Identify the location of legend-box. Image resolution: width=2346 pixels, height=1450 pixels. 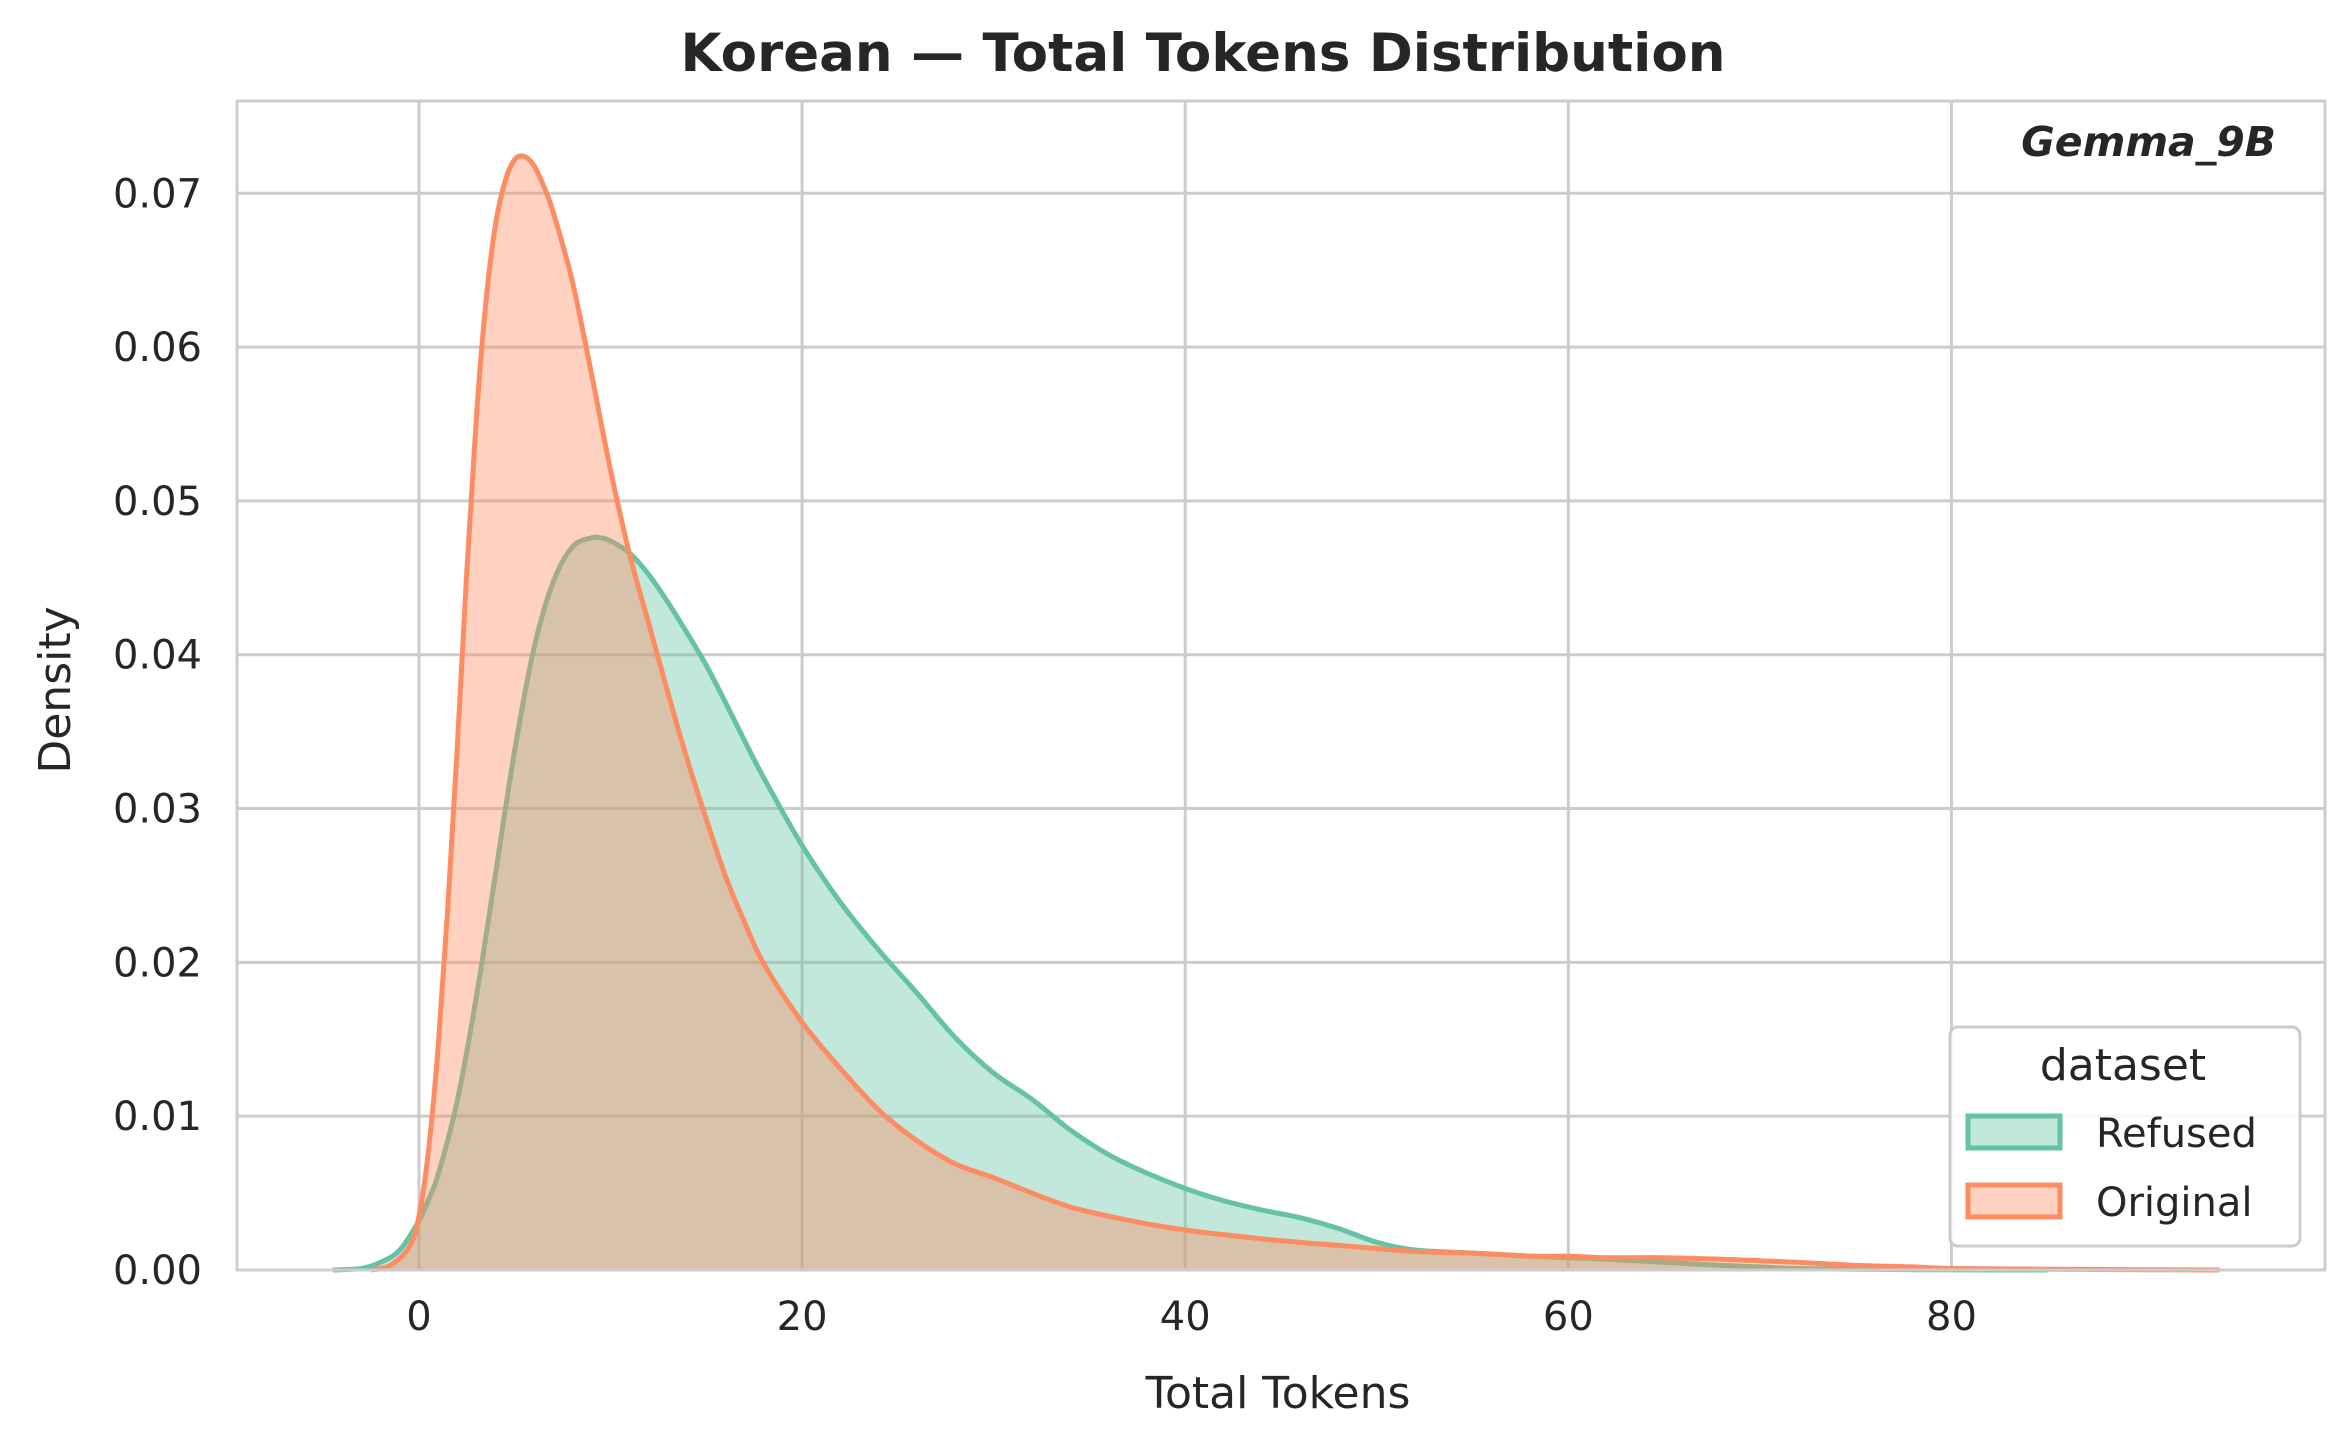
(2125, 1136).